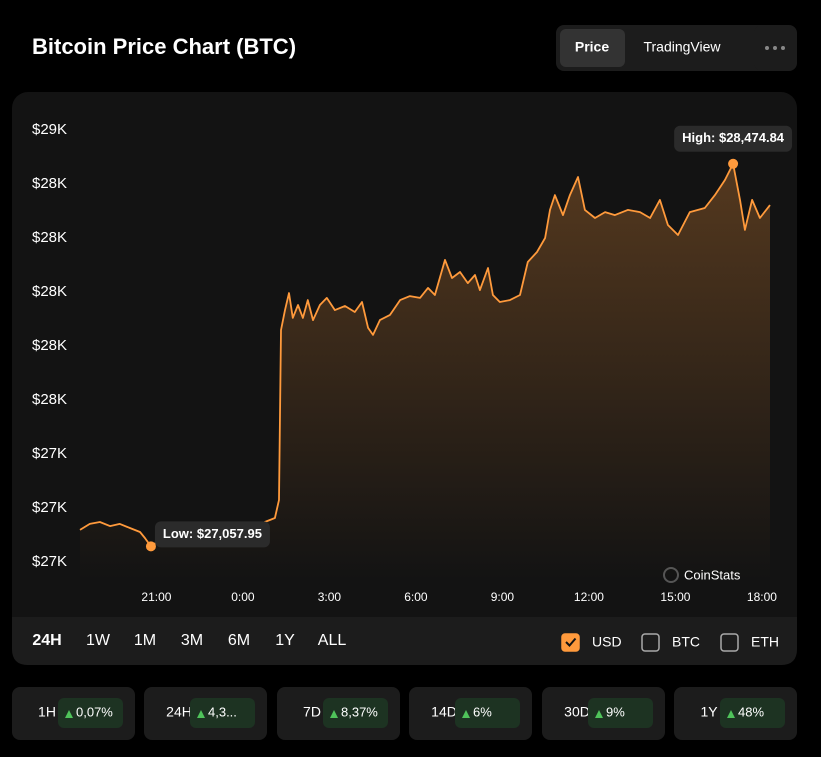 The height and width of the screenshot is (757, 821). Describe the element at coordinates (404, 641) in the screenshot. I see `chart-footer` at that location.